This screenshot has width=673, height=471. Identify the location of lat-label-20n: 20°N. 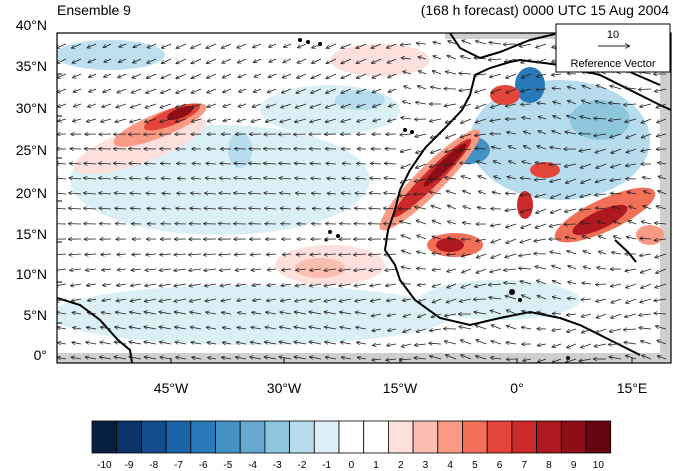
(31, 193).